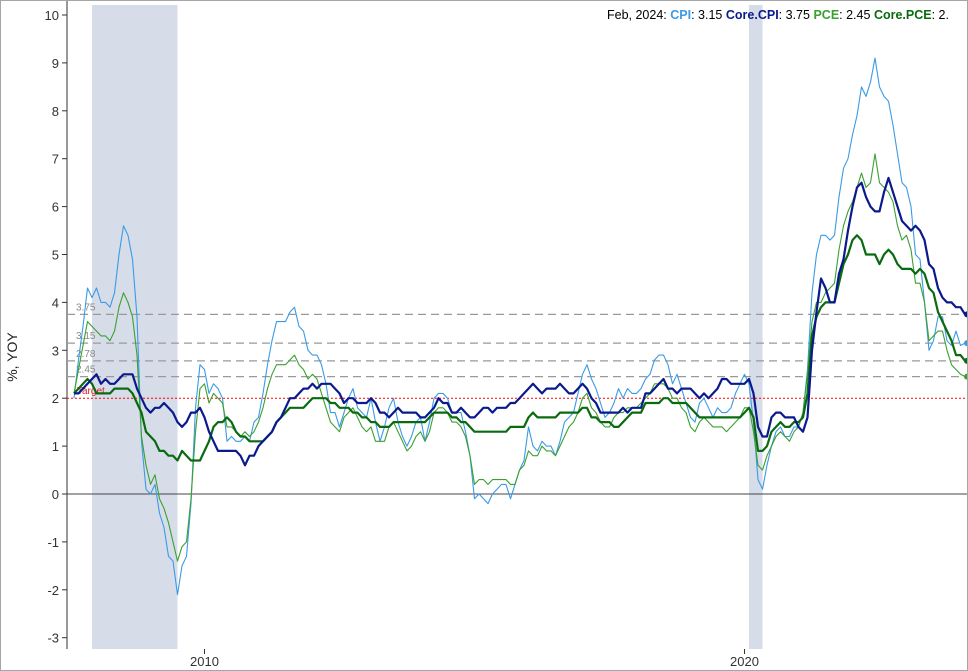  Describe the element at coordinates (944, 15) in the screenshot. I see `legend-corepce-value: 2.` at that location.